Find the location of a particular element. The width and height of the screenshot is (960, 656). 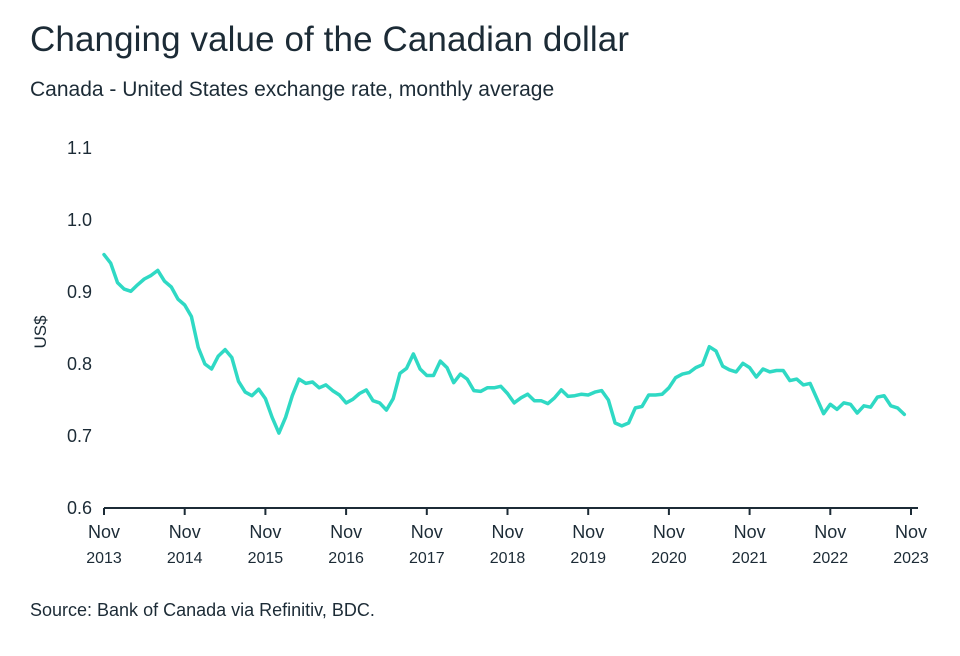

x-tick-year: 2023 is located at coordinates (911, 558).